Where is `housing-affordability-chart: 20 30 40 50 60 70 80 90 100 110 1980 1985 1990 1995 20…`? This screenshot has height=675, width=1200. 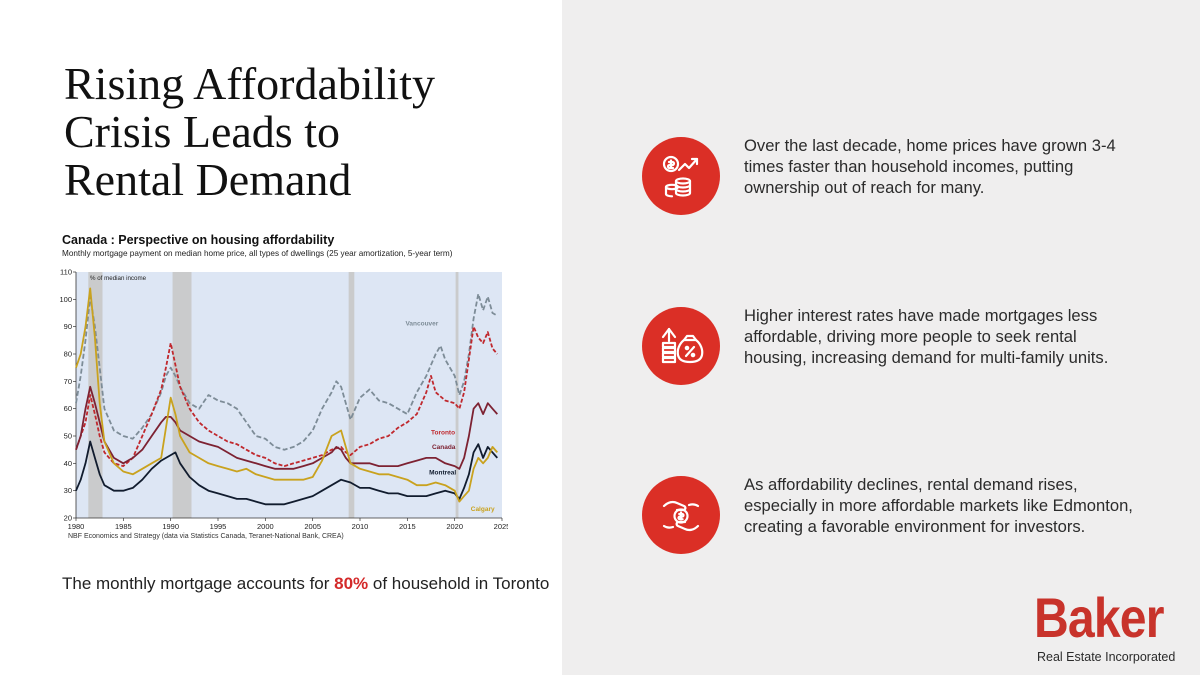 housing-affordability-chart: 20 30 40 50 60 70 80 90 100 110 1980 1985 1990 1995 20… is located at coordinates (283, 400).